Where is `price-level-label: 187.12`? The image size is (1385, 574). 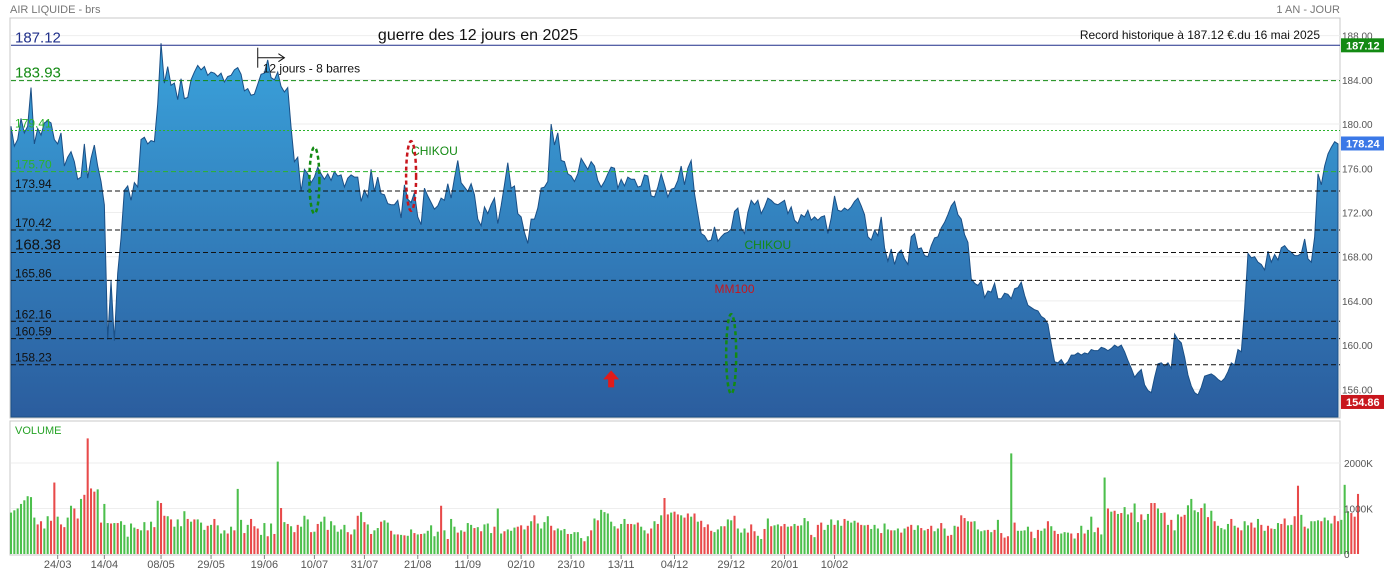 price-level-label: 187.12 is located at coordinates (38, 37).